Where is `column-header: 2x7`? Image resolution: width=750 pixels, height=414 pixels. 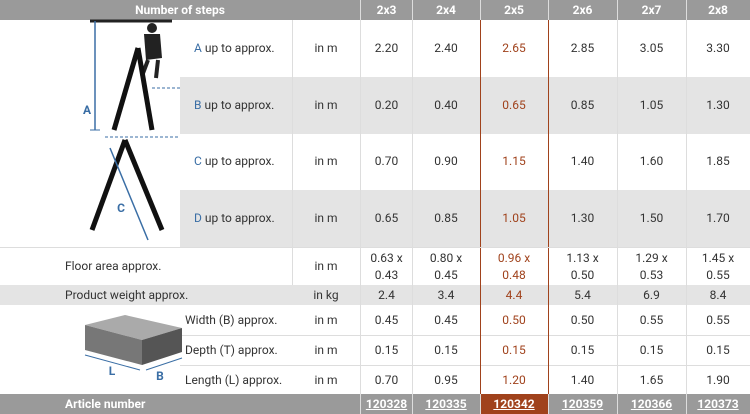
column-header: 2x7 is located at coordinates (651, 9).